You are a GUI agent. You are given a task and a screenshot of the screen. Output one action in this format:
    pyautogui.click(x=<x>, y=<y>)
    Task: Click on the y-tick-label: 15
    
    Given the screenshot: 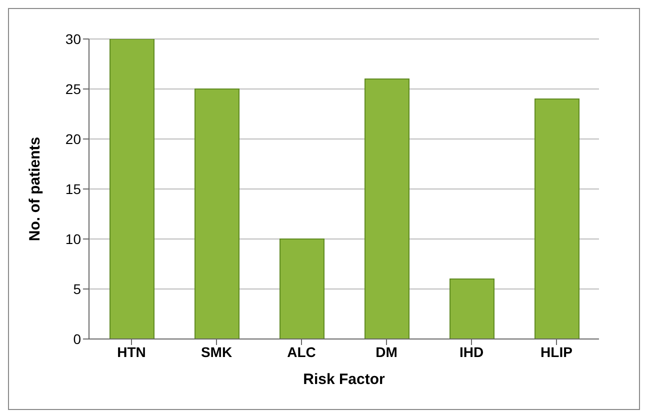 What is the action you would take?
    pyautogui.click(x=73, y=188)
    